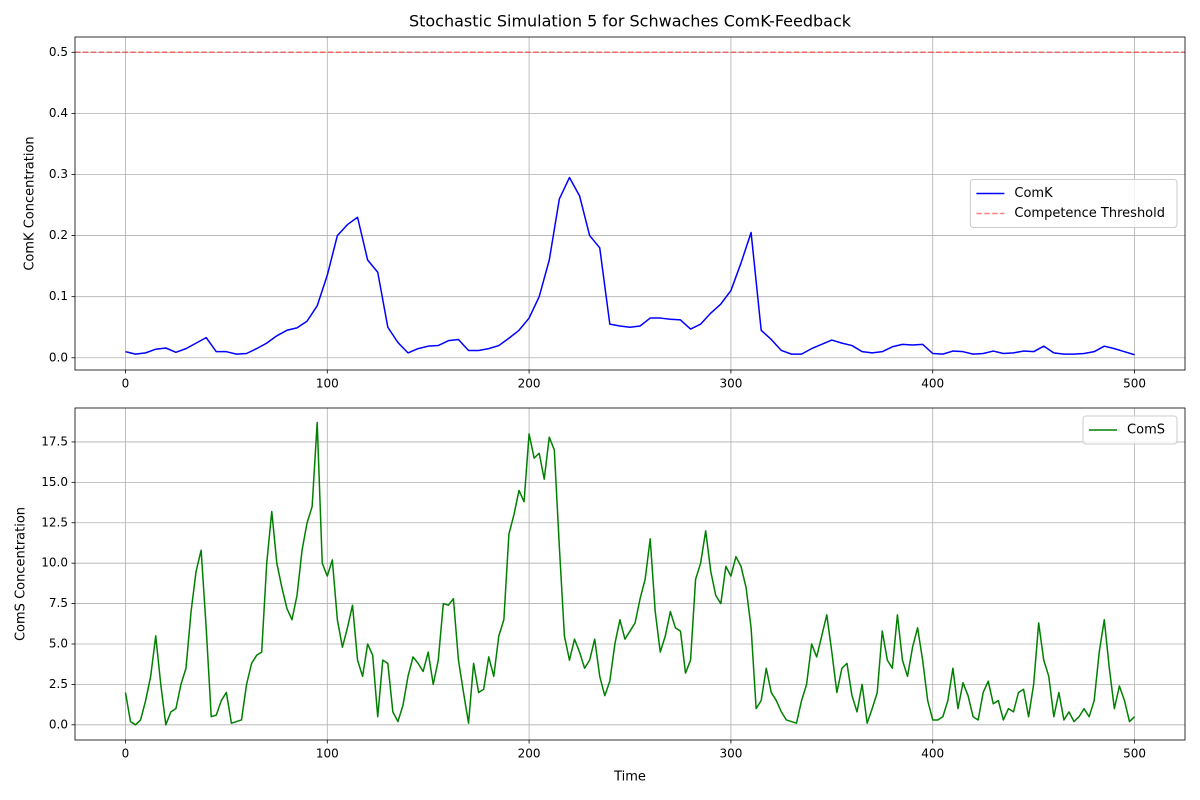 The image size is (1200, 800). I want to click on y-tick-label: 0.2, so click(58, 235).